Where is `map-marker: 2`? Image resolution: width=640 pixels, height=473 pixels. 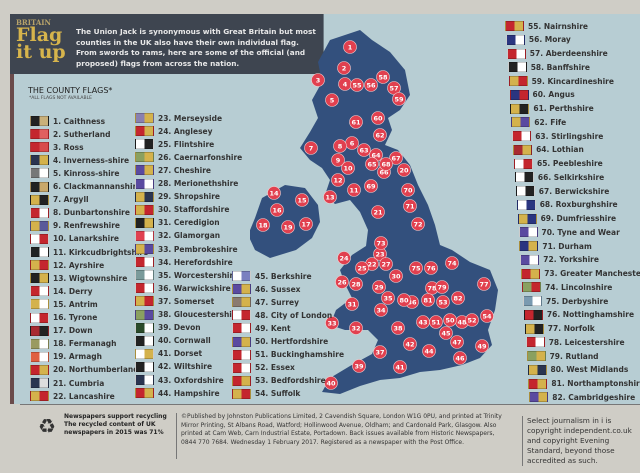
map-marker: 2 is located at coordinates (344, 68).